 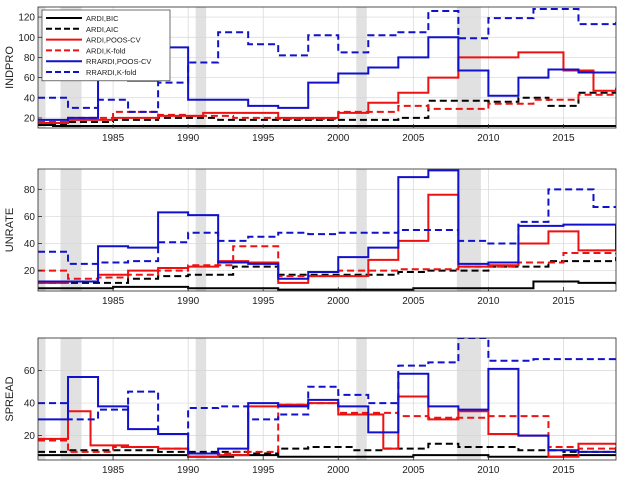 I want to click on legend-label: RRARDI,K-fold, so click(x=111, y=72).